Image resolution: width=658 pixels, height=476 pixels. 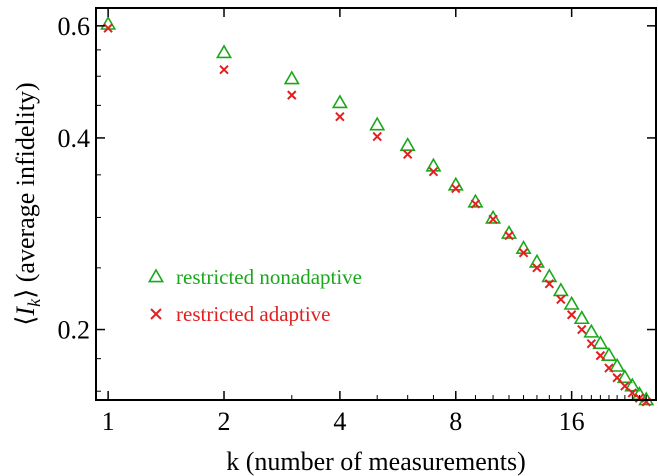 I want to click on y-axis-label-subscript: k, so click(x=34, y=302).